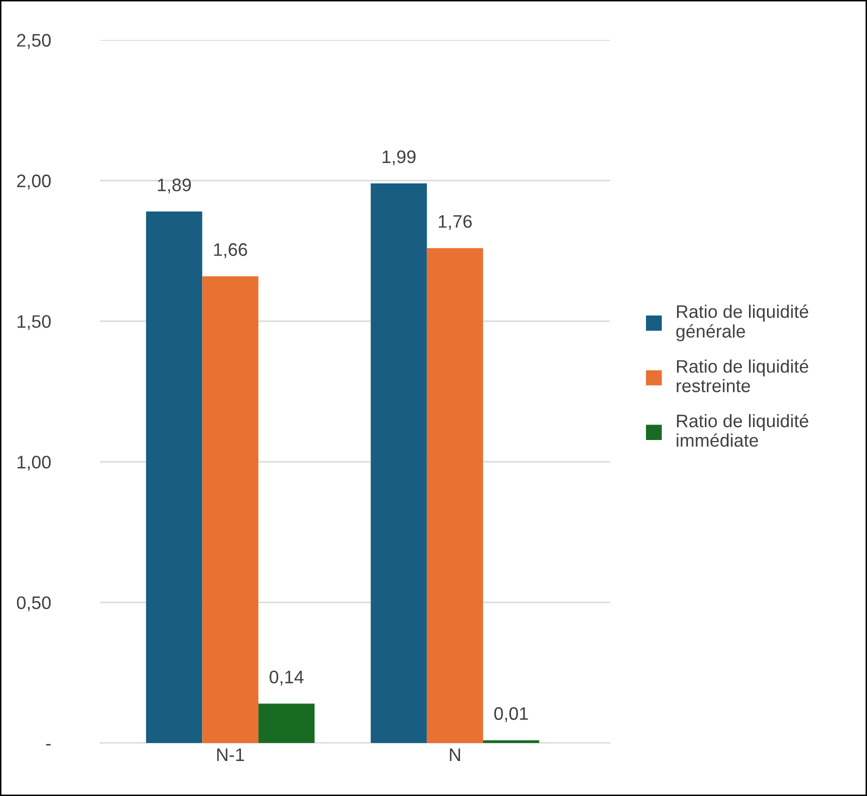  I want to click on legend-label: Ratio de liquidité immédiate, so click(742, 430).